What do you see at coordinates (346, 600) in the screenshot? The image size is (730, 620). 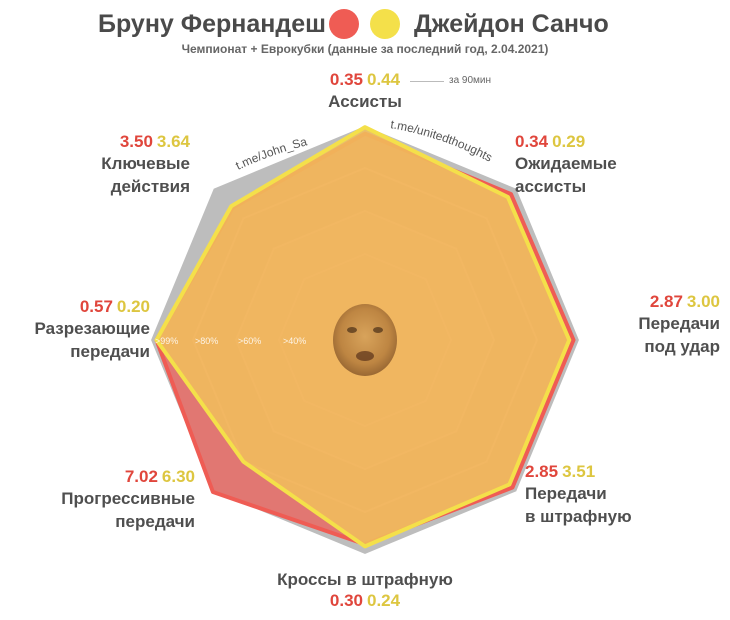 I see `player1-value: 0.30` at bounding box center [346, 600].